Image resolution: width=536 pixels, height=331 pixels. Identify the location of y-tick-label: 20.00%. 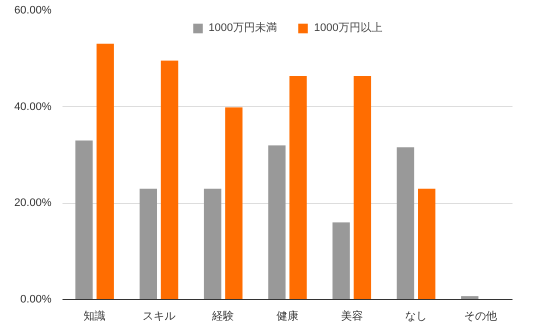
(33, 203).